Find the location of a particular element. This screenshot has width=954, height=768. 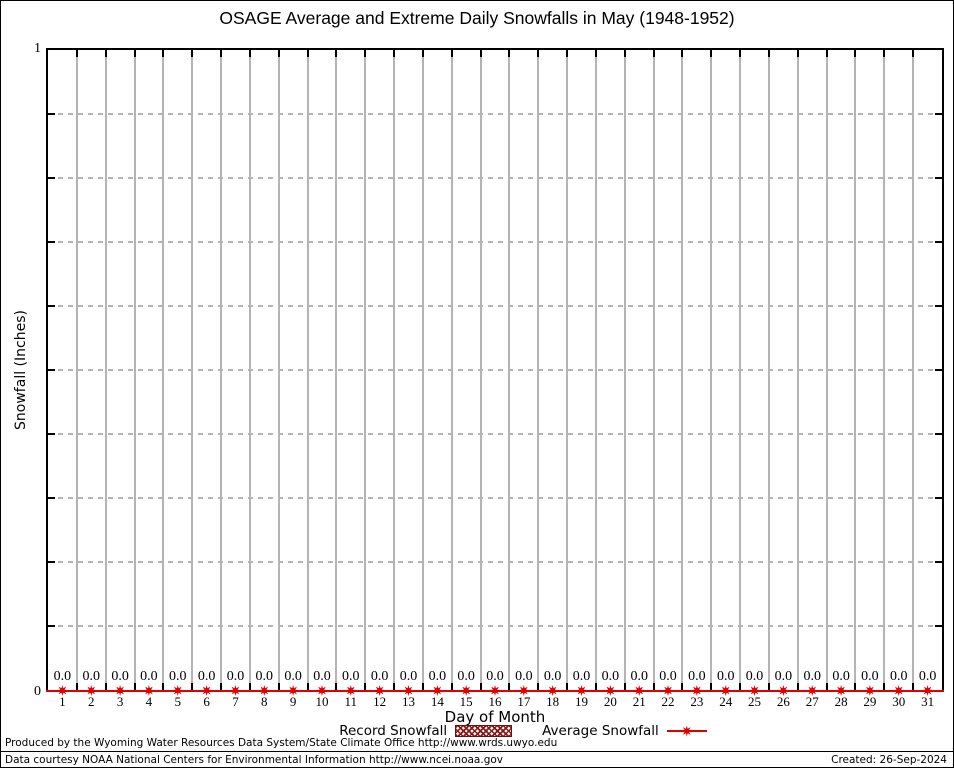

x-tick-label-day: 28 is located at coordinates (841, 701).